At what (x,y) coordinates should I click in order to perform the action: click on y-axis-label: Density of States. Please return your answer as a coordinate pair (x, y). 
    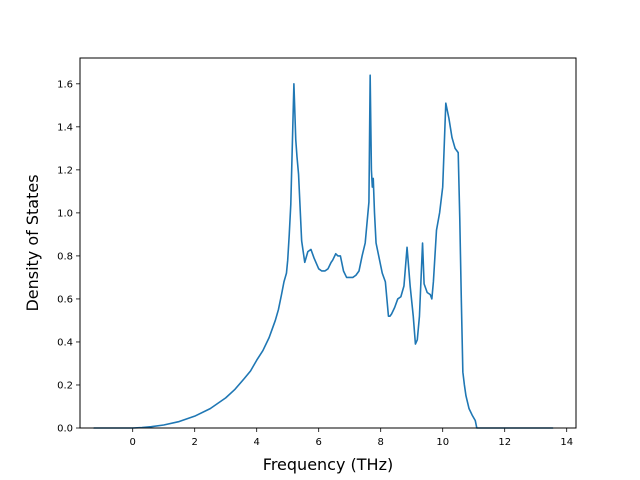
    Looking at the image, I should click on (32, 242).